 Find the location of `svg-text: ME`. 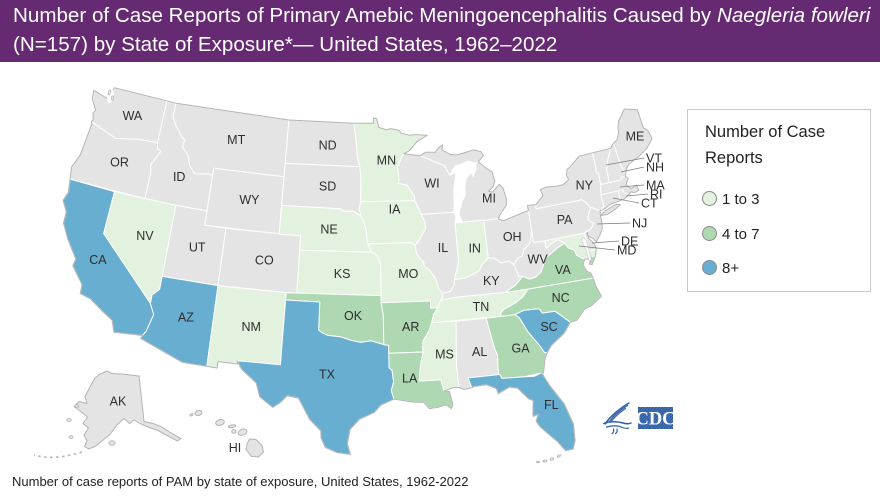

svg-text: ME is located at coordinates (635, 137).